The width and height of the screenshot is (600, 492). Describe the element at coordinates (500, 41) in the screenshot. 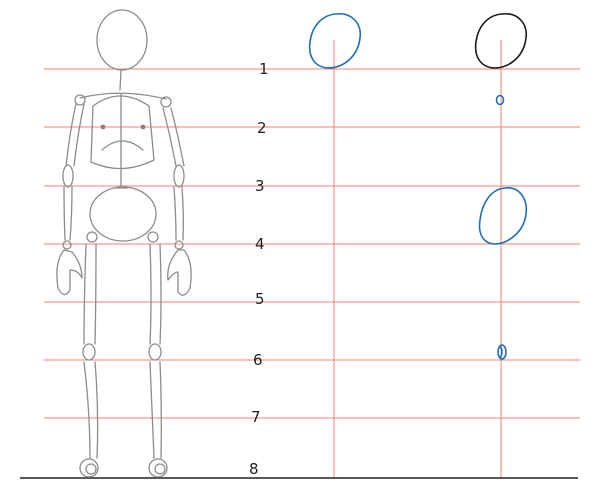

I see `black-head-shape-right` at that location.